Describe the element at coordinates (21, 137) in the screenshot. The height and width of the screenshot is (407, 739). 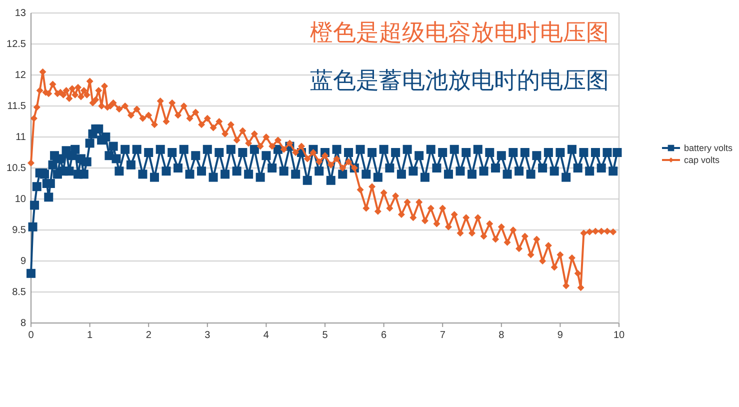
I see `y-tick-label: 11` at that location.